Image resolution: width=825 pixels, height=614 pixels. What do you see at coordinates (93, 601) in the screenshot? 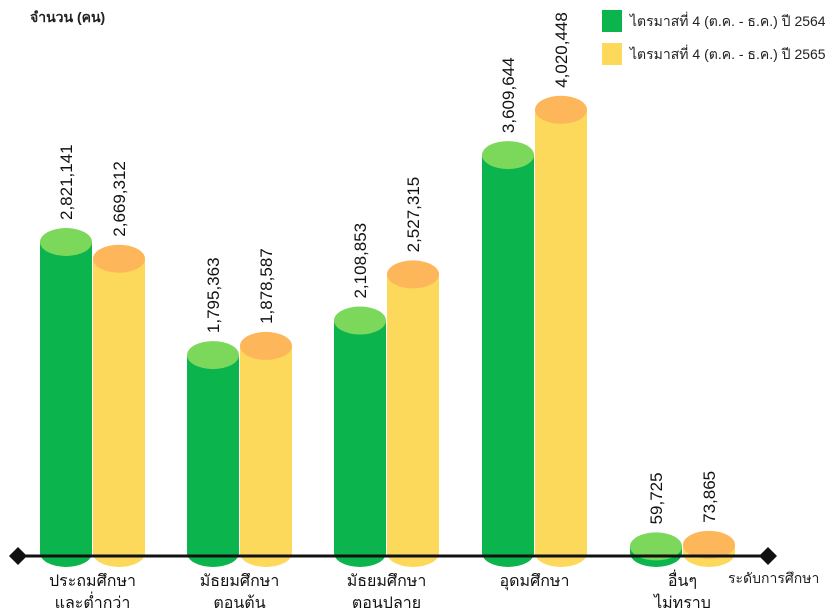
I see `category-label-line: และต่ำกว่า` at bounding box center [93, 601].